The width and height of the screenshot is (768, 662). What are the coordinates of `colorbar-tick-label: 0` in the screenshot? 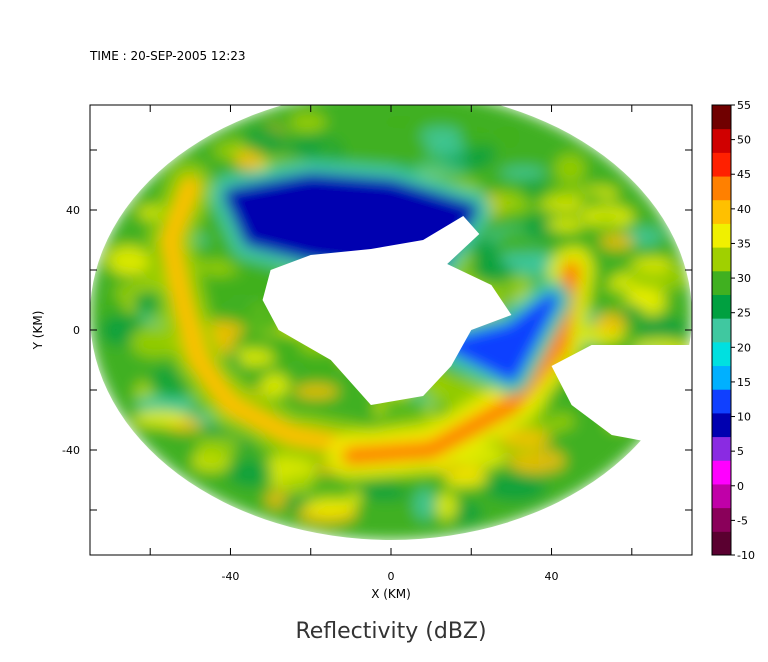 It's located at (740, 486).